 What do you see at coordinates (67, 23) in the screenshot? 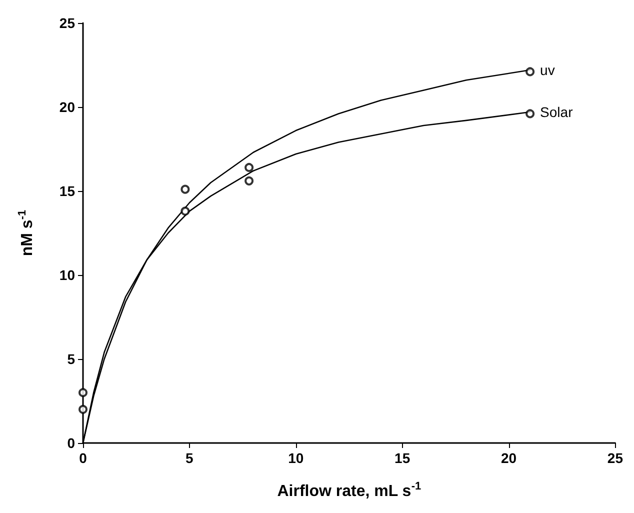
I see `y-tick-label: 25` at bounding box center [67, 23].